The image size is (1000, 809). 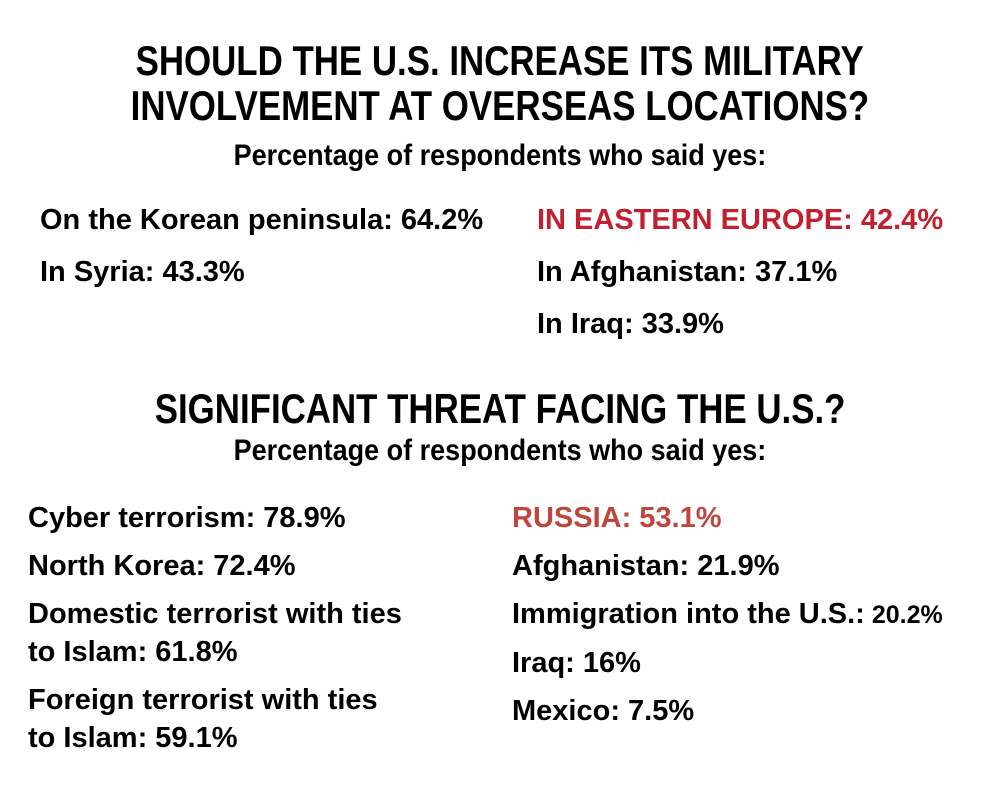 What do you see at coordinates (907, 615) in the screenshot?
I see `stat-immigration-value: 20.2%` at bounding box center [907, 615].